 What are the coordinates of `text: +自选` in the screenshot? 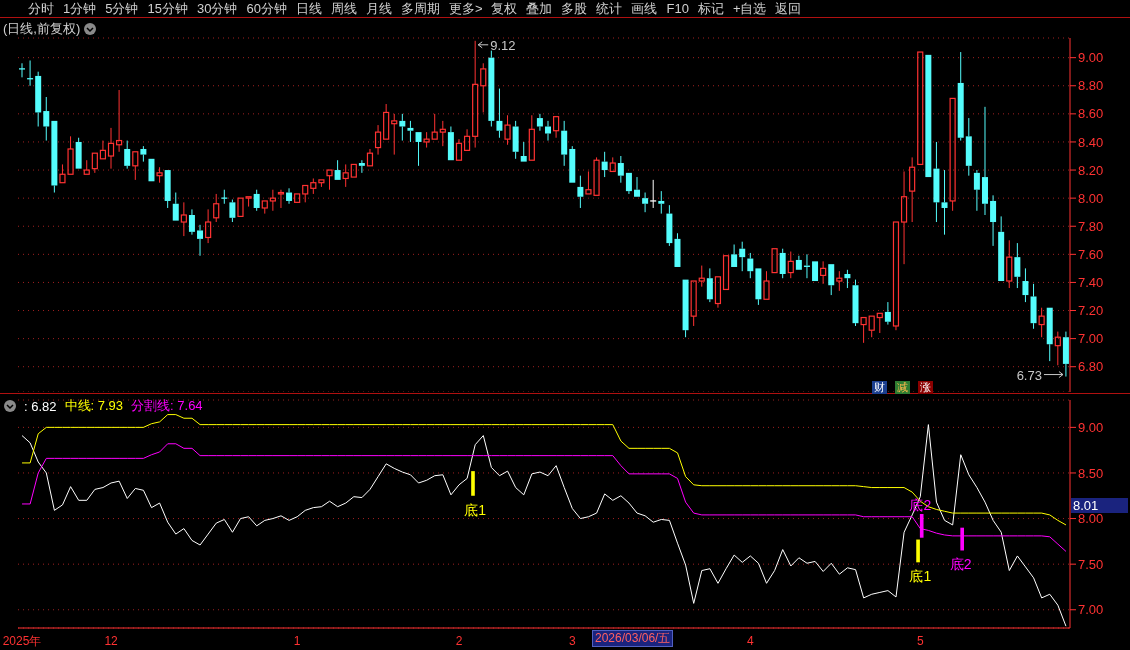 It's located at (749, 9).